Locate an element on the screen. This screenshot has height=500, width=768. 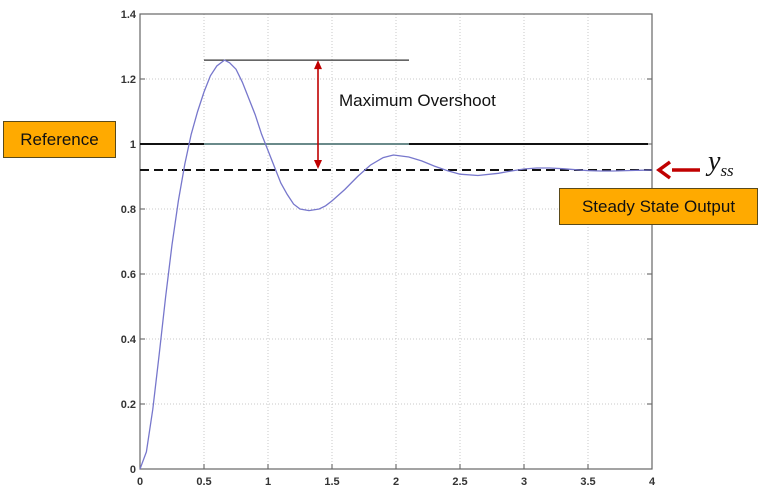
yss-sub: ss is located at coordinates (727, 170).